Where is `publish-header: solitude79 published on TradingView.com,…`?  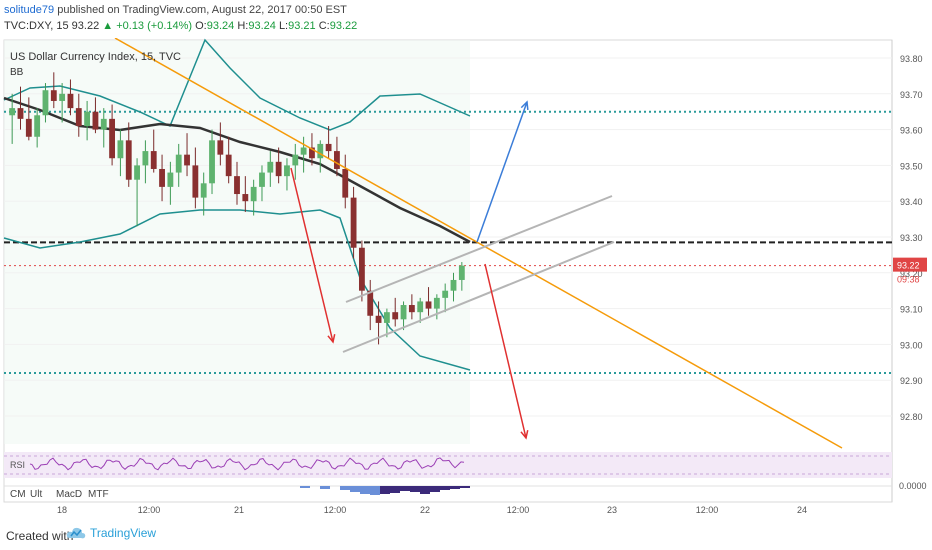 publish-header: solitude79 published on TradingView.com,… is located at coordinates (466, 19).